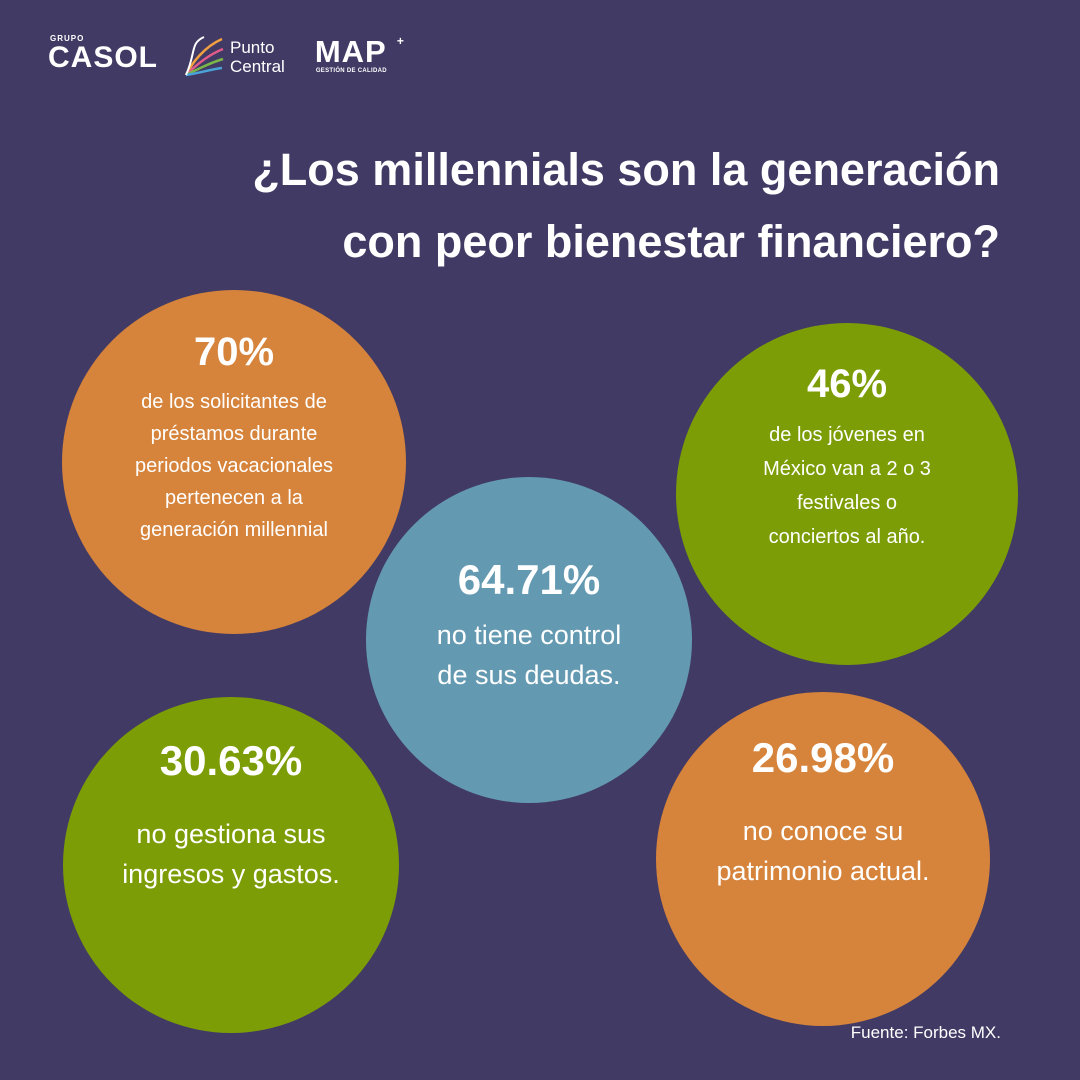 This screenshot has width=1080, height=1080. I want to click on stat-circle-debt-control: 64.71% no tiene control de sus deudas., so click(529, 640).